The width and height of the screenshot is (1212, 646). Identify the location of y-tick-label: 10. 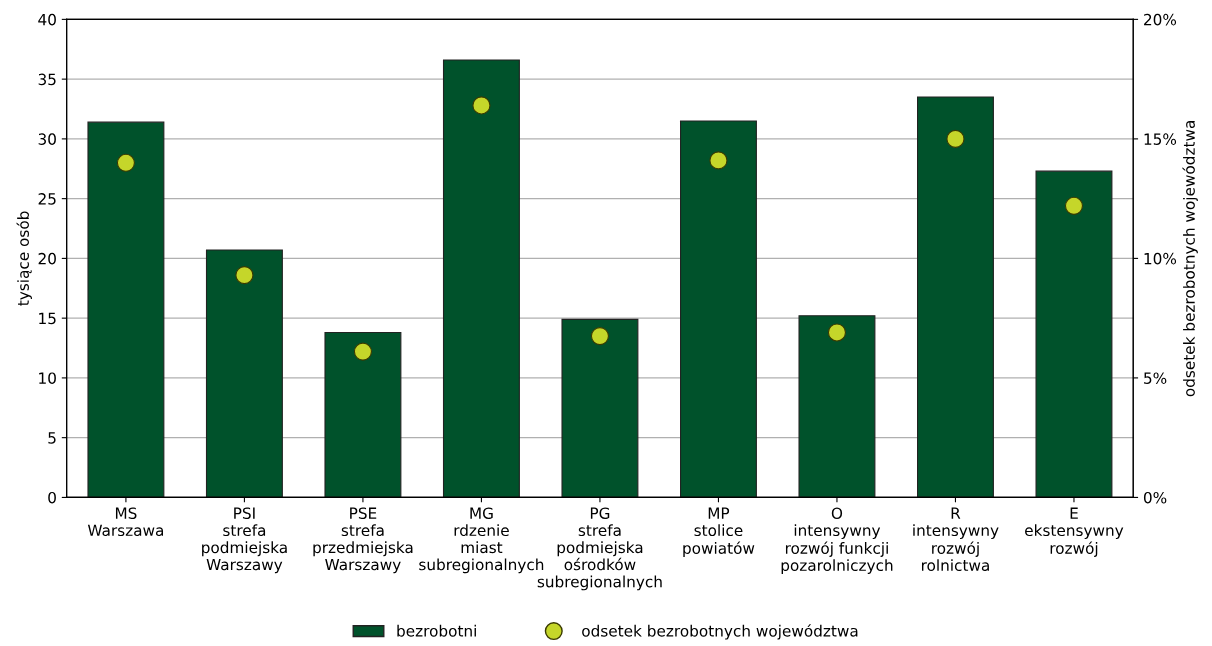
(47, 378).